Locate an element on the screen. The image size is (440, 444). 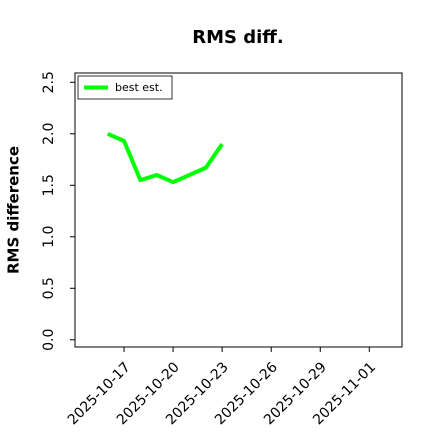
data-line is located at coordinates (165, 158).